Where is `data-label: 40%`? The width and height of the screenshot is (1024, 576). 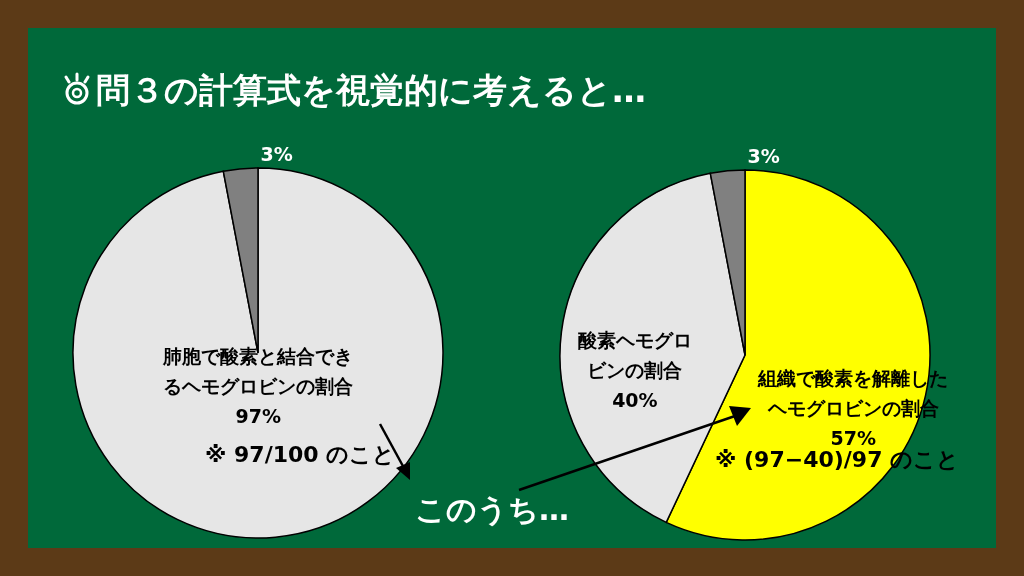 data-label: 40% is located at coordinates (635, 400).